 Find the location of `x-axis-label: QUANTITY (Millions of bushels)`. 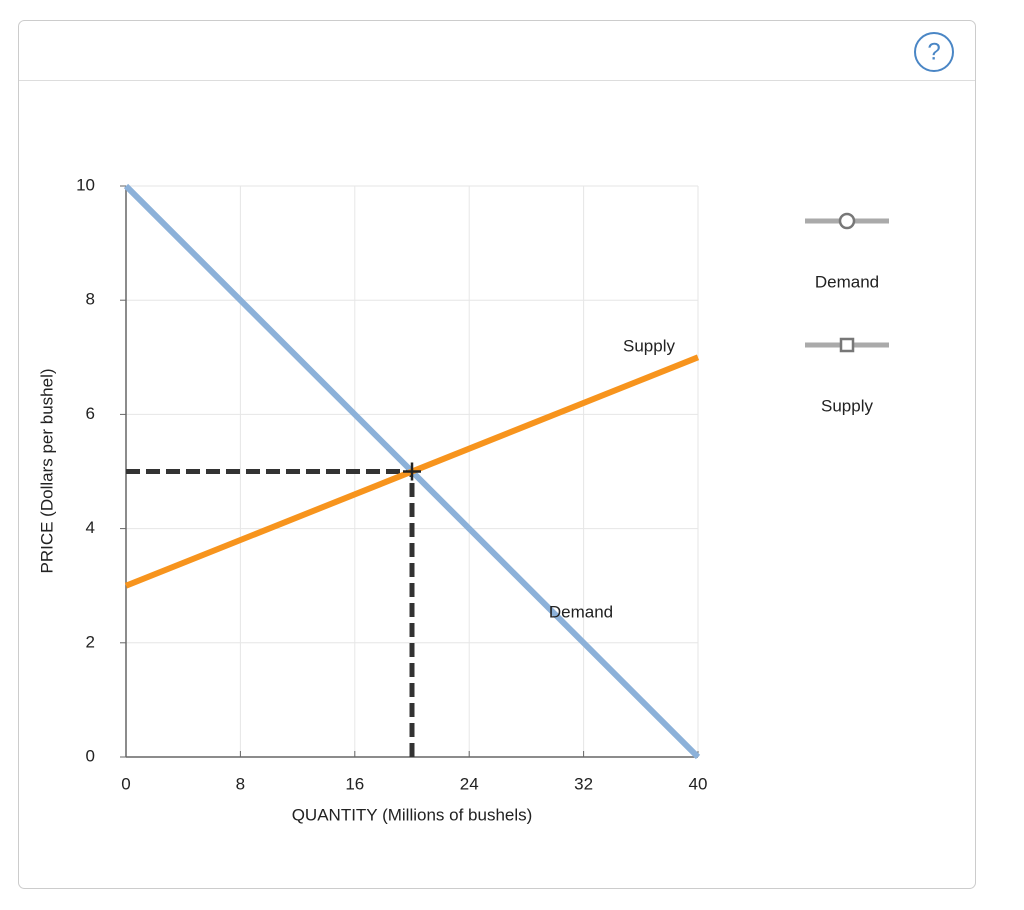

x-axis-label: QUANTITY (Millions of bushels) is located at coordinates (412, 814).